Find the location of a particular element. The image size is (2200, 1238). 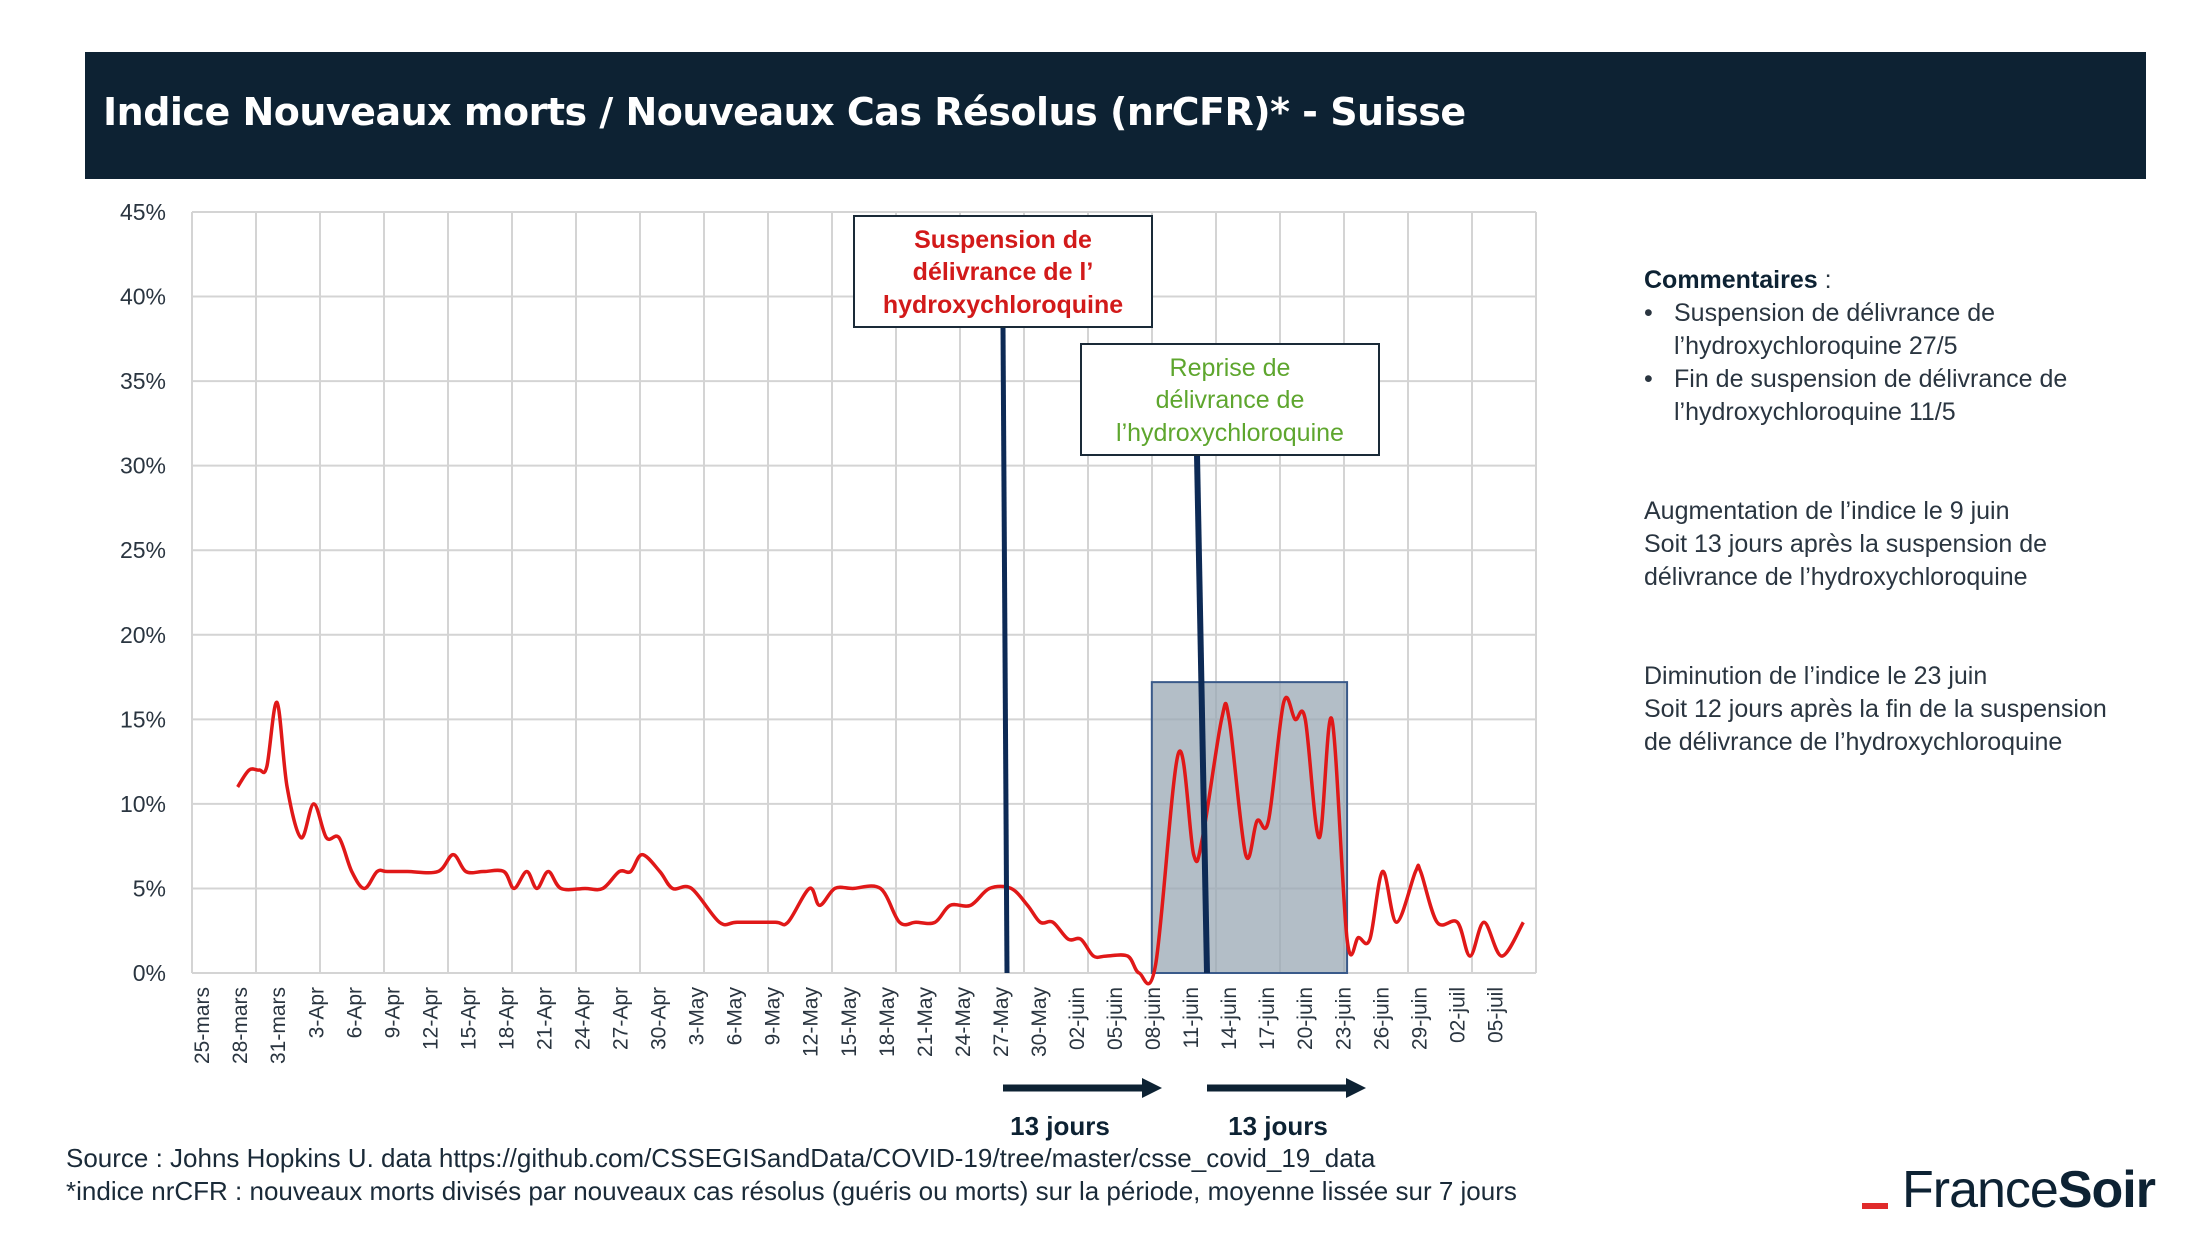

y-tick-label: 30% is located at coordinates (143, 466).